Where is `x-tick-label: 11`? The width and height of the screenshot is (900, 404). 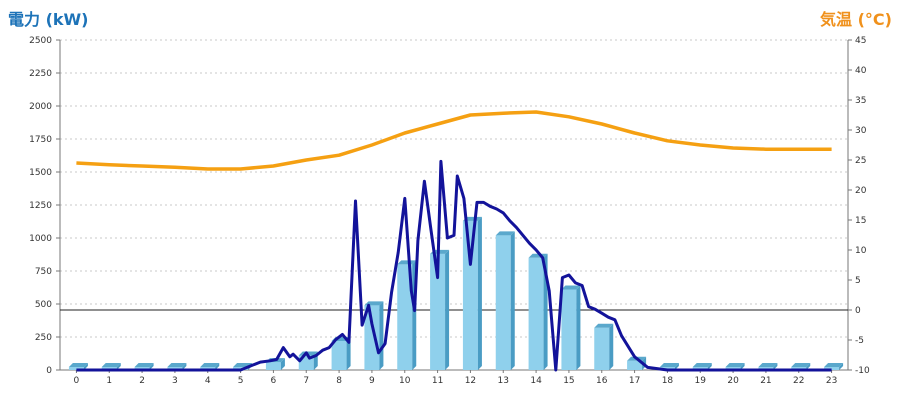
x-tick-label: 11 is located at coordinates (437, 381).